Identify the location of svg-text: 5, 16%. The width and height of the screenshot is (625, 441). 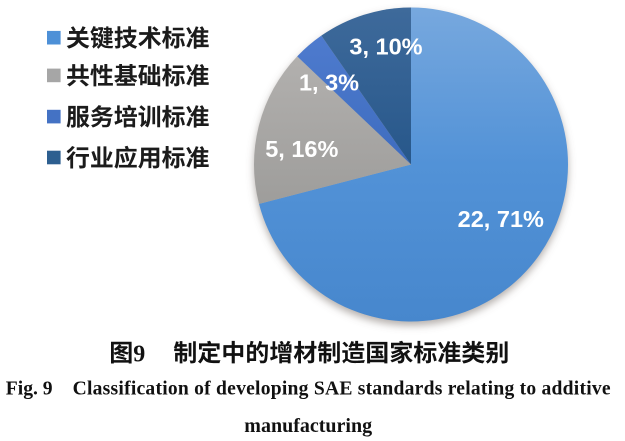
(301, 149).